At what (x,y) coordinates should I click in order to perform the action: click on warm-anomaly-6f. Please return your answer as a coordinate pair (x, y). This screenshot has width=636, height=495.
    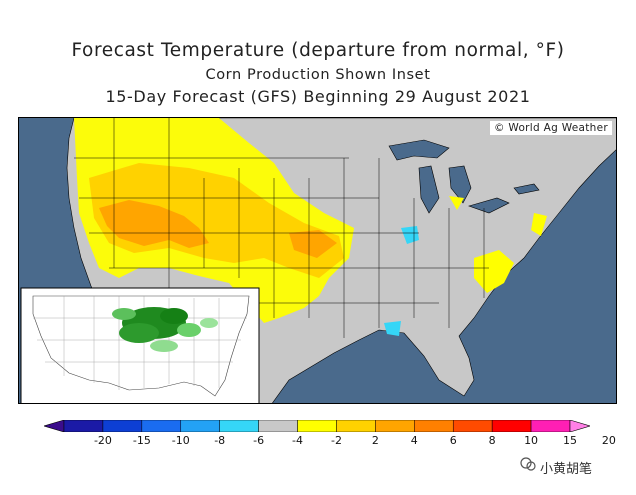
    Looking at the image, I should click on (218, 229).